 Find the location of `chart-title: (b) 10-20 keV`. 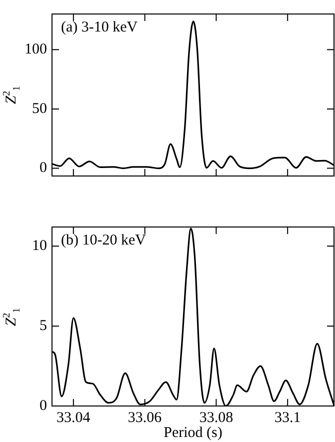

chart-title: (b) 10-20 keV is located at coordinates (103, 240).